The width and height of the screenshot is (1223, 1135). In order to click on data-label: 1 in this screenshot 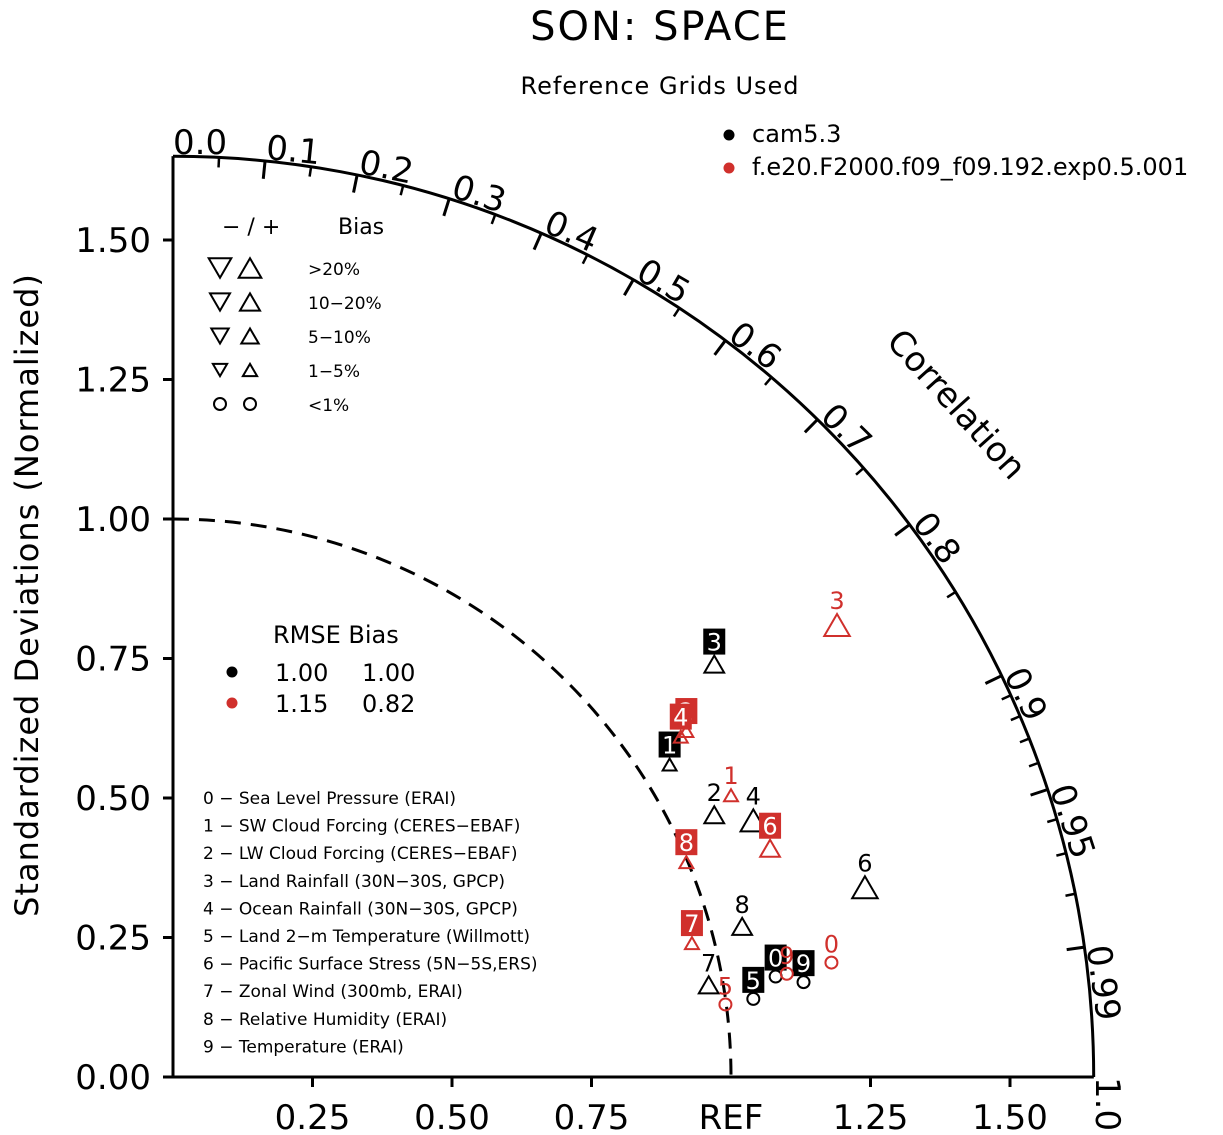, I will do `click(669, 746)`.